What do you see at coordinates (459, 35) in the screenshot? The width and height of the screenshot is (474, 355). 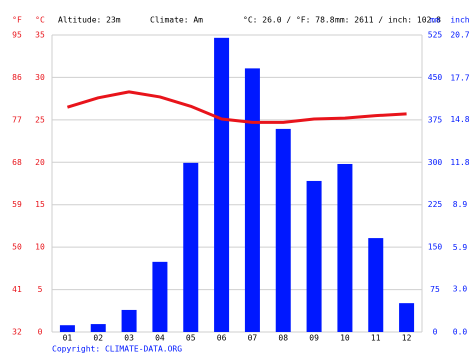 I see `y3-tick-label: 20.7` at bounding box center [459, 35].